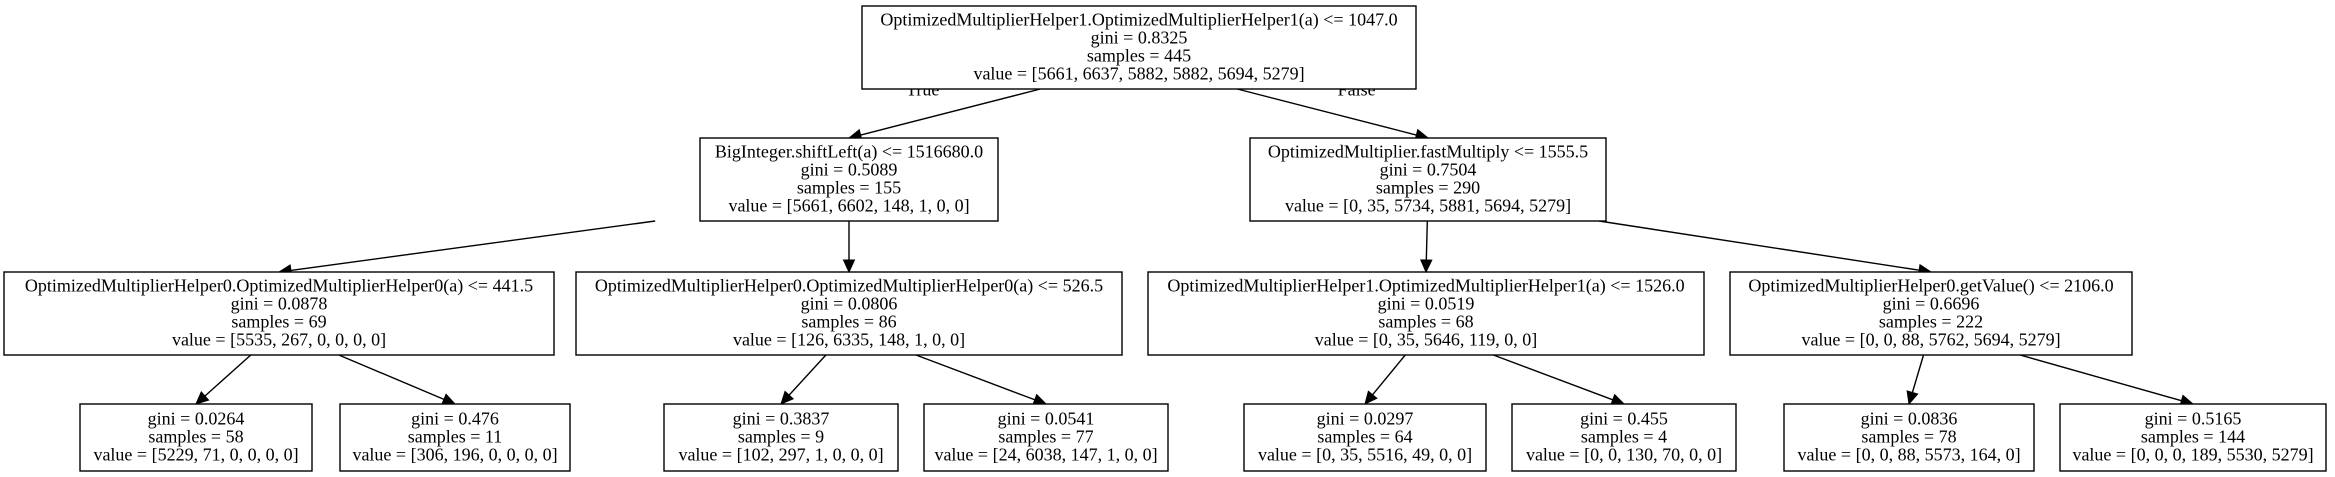  What do you see at coordinates (849, 340) in the screenshot?
I see `node-text-line: value = [126, 6335, 148, 1, 0, 0]` at bounding box center [849, 340].